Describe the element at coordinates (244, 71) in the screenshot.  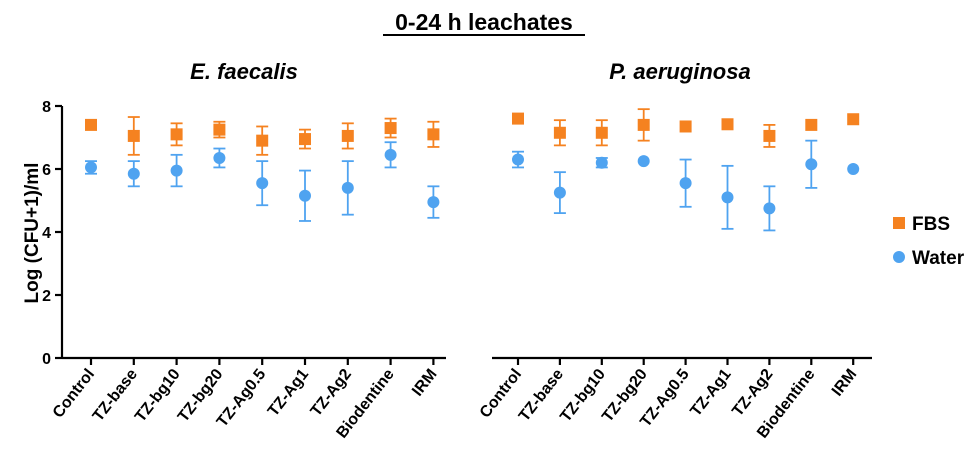
I see `panel-title-e-faecalis: E. faecalis` at that location.